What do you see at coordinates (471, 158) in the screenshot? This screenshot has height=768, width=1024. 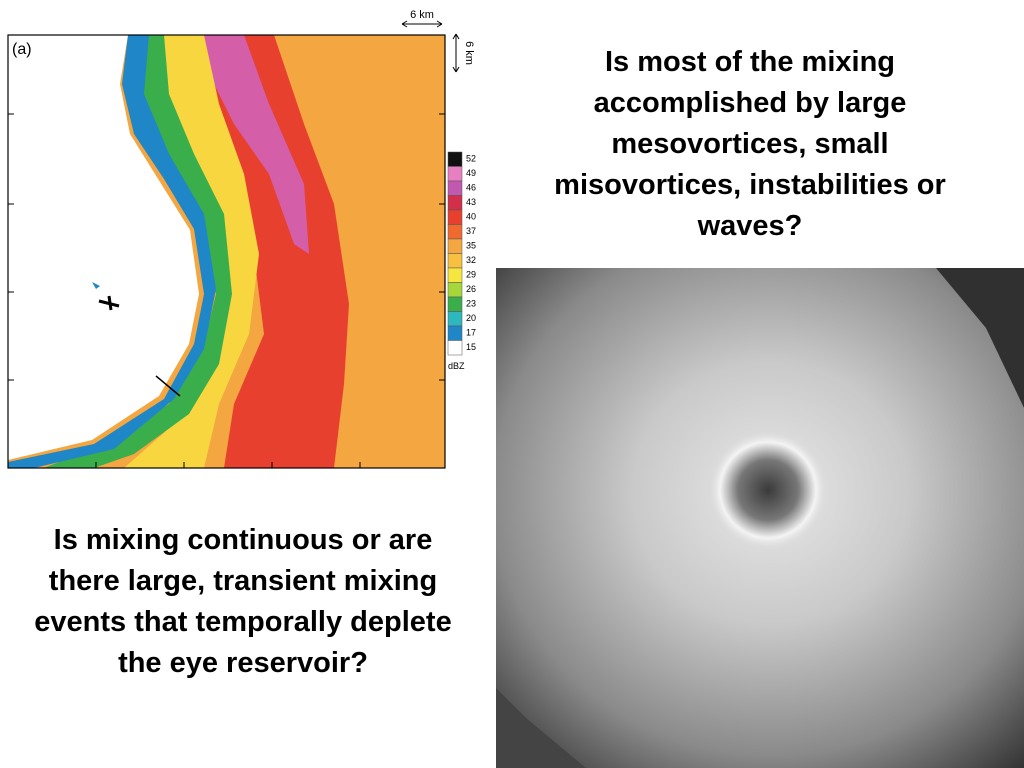 I see `colorbar-label: 52` at bounding box center [471, 158].